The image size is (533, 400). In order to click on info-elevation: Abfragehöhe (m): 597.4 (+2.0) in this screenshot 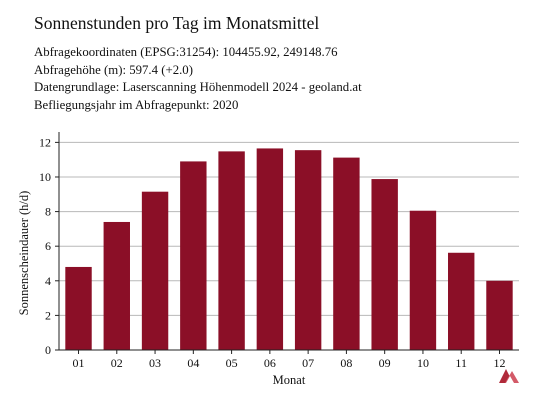, I will do `click(113, 69)`.